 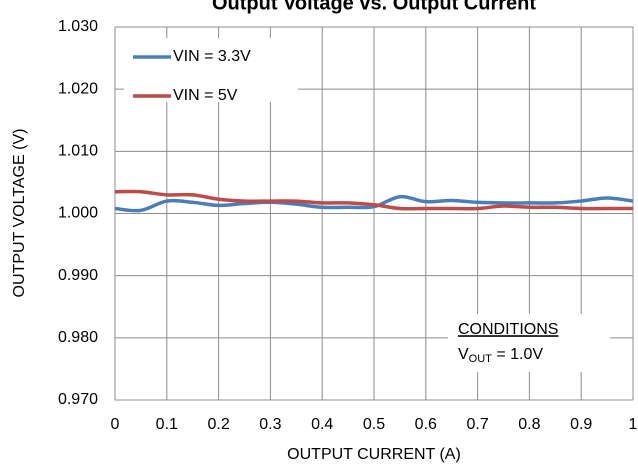 What do you see at coordinates (78, 88) in the screenshot?
I see `y-tick-label: 1.020` at bounding box center [78, 88].